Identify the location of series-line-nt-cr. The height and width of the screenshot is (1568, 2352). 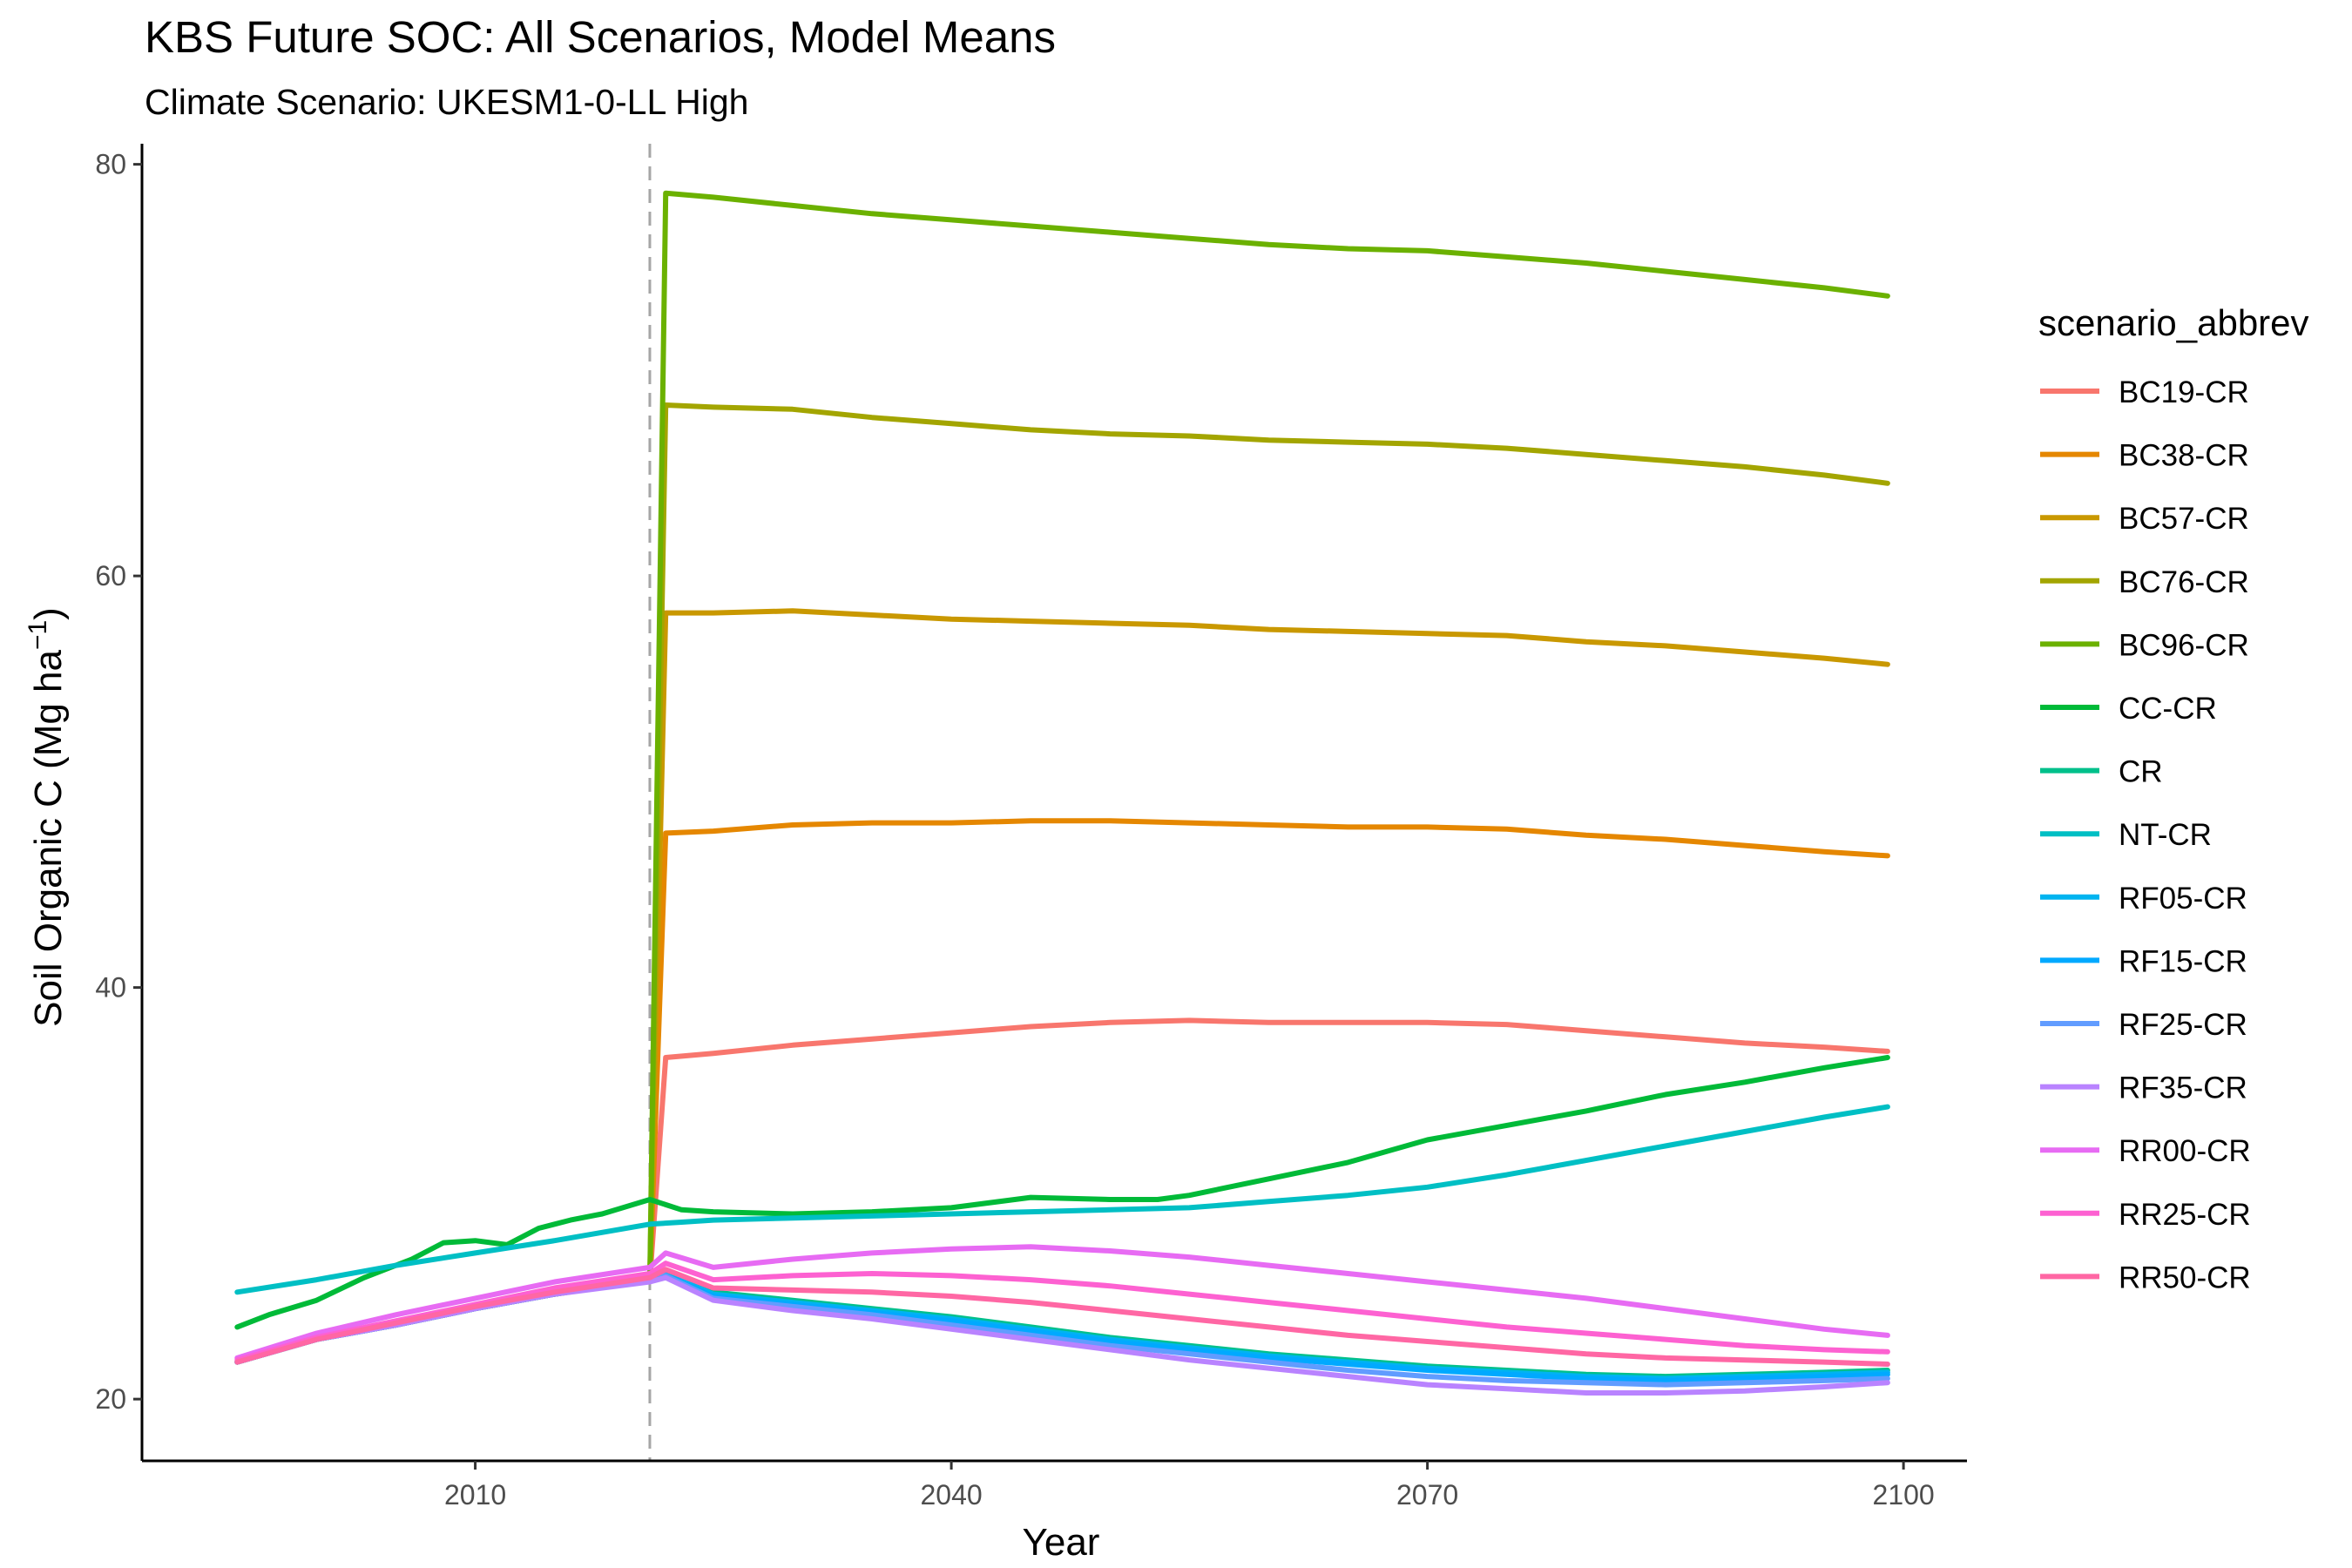
(1062, 1199).